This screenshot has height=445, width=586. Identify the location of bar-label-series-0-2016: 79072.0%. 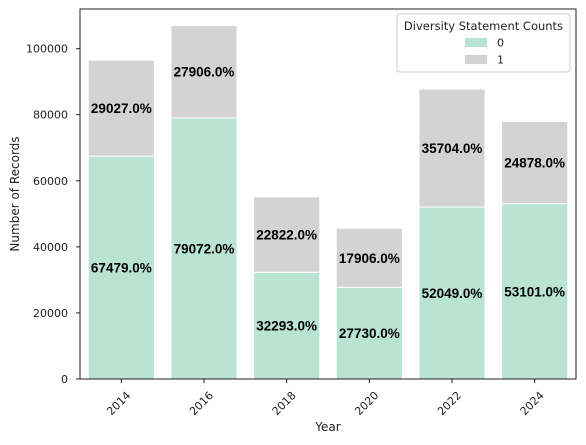
(204, 248).